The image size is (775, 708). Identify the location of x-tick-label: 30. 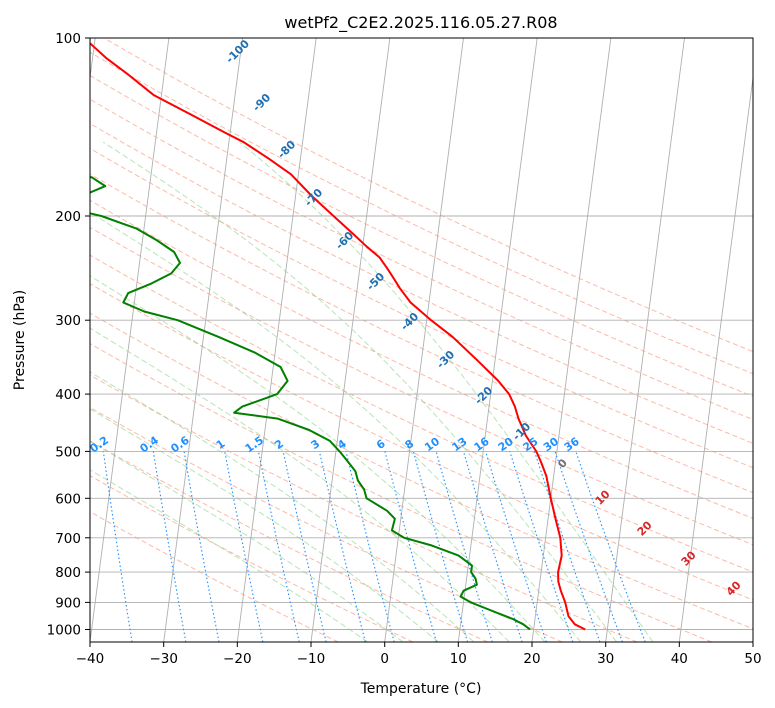
(605, 659).